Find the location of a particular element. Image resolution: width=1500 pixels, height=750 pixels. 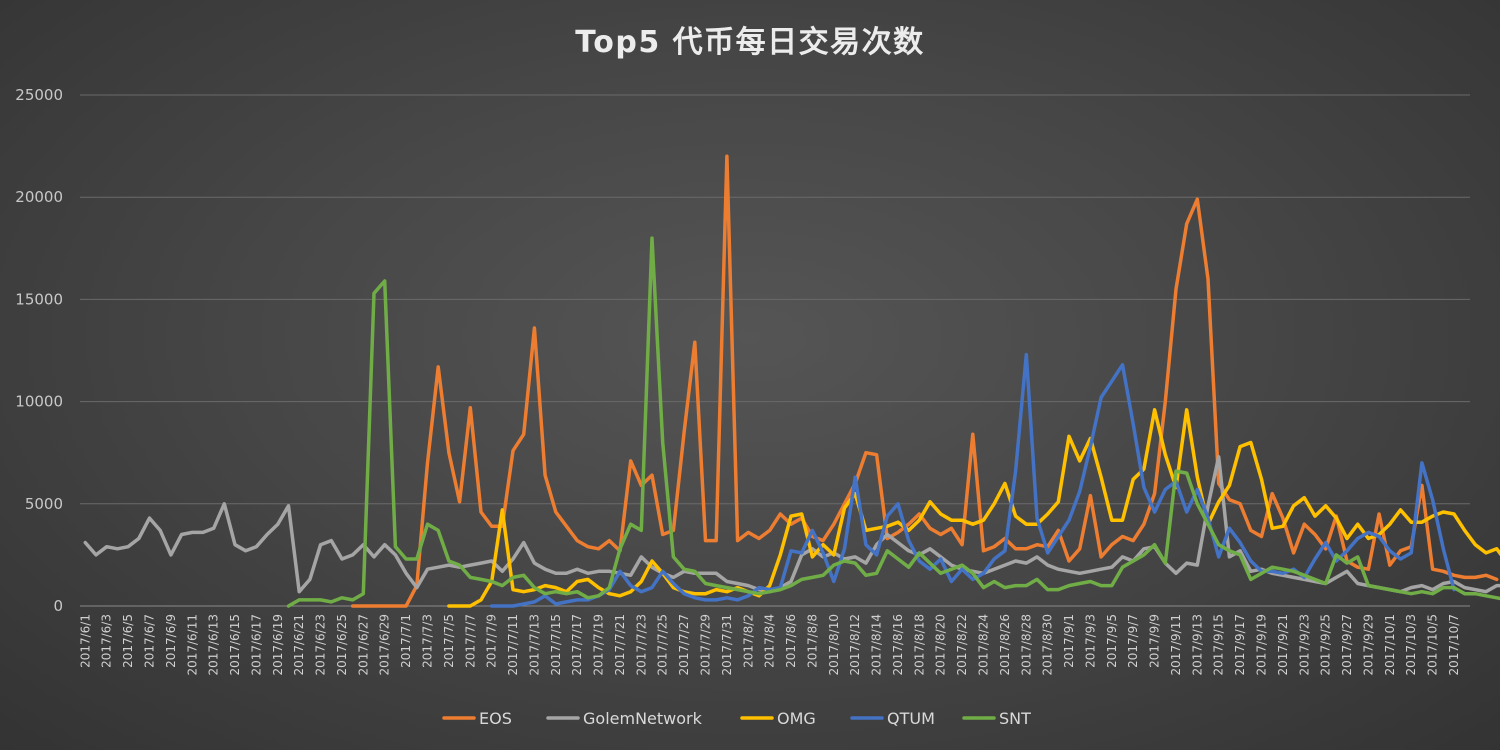

x-tick-label: 2017/8/26 is located at coordinates (1005, 645).